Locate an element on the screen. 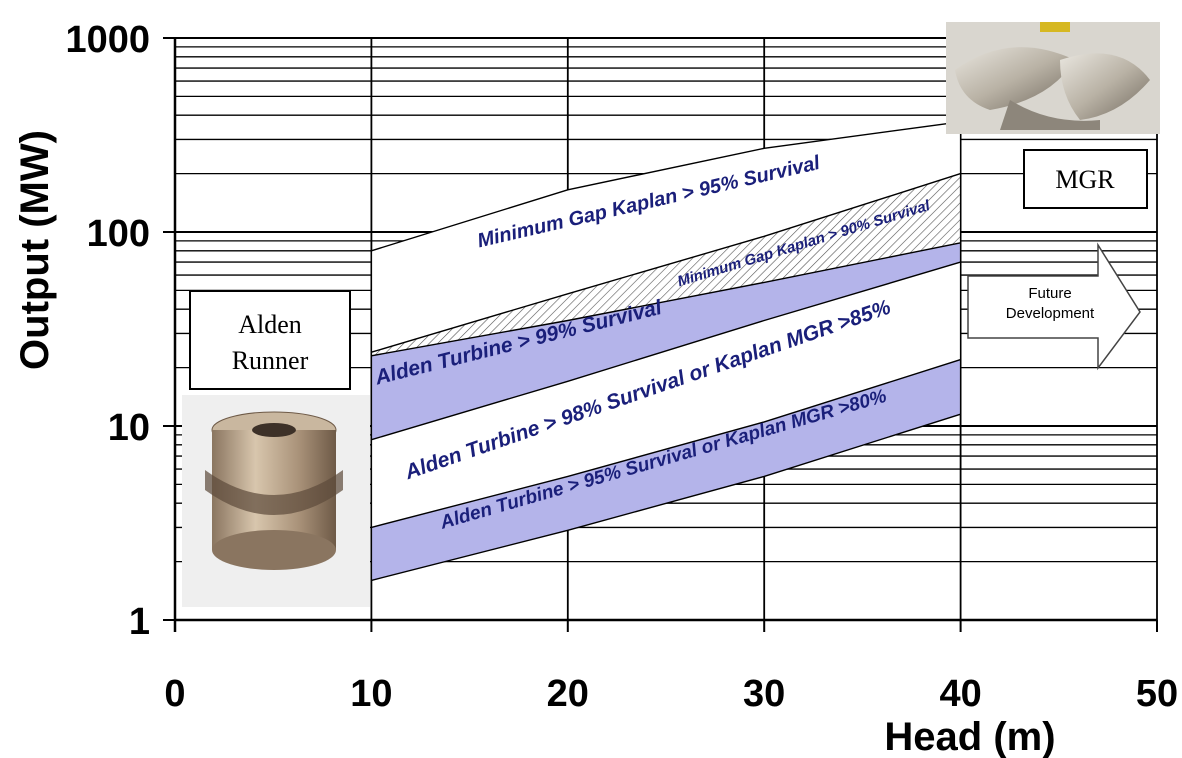  future-label-line1: Future is located at coordinates (1049, 293).